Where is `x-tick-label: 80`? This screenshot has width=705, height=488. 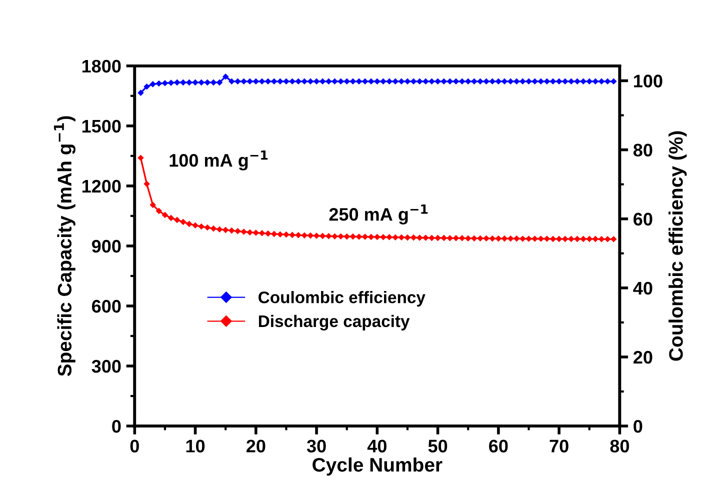 x-tick-label: 80 is located at coordinates (619, 446).